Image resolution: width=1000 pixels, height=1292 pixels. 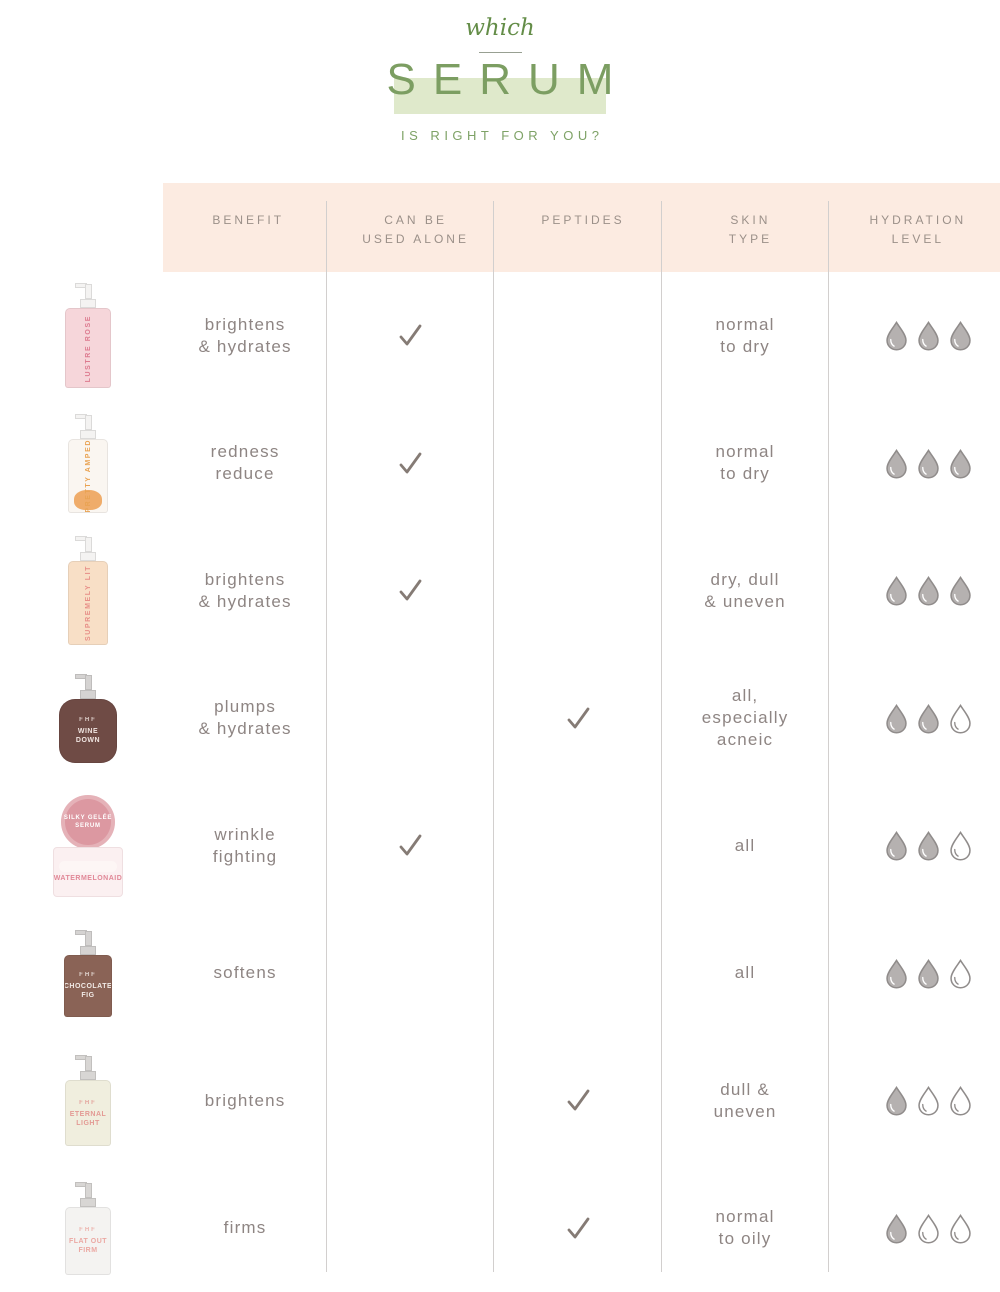 I want to click on skin-type-line: uneven, so click(x=745, y=1111).